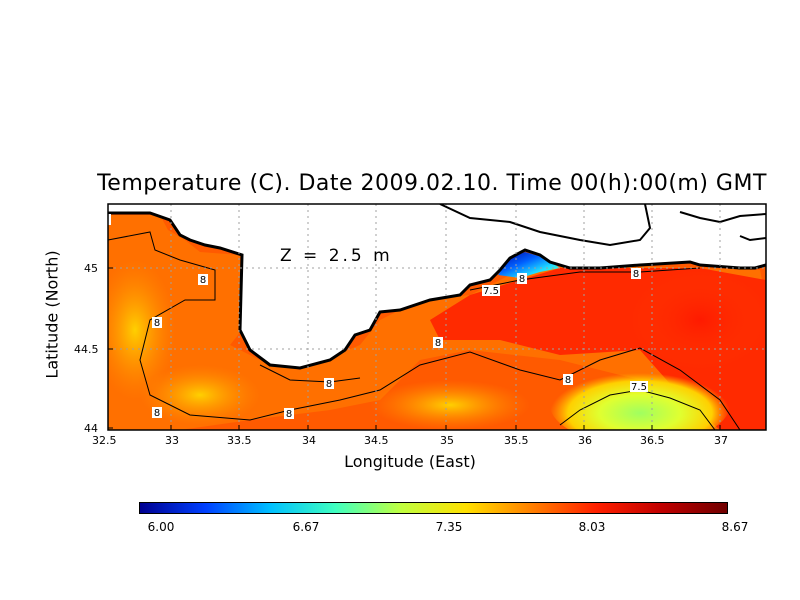  Describe the element at coordinates (585, 440) in the screenshot. I see `x-tick-label: 36` at that location.